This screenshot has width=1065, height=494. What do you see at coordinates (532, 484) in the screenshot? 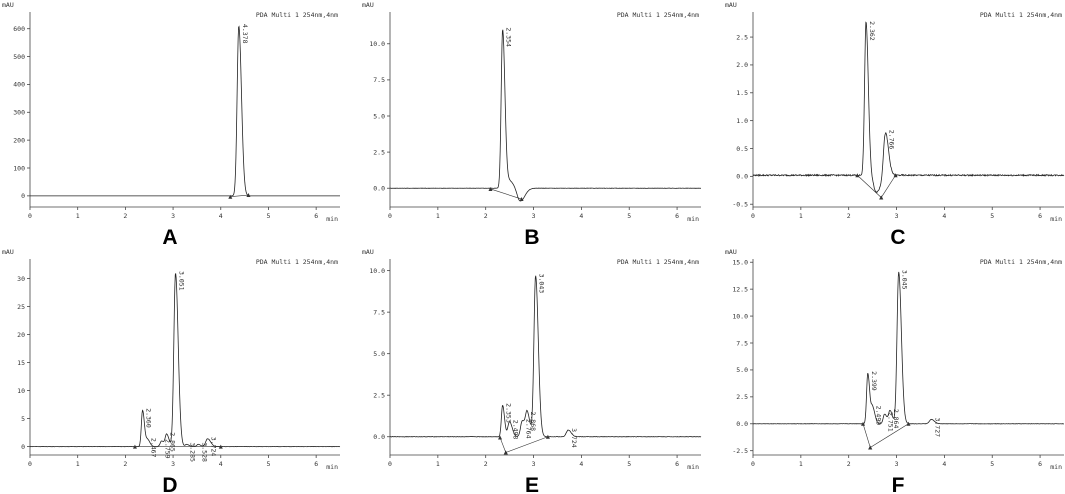
I see `panel-letter: E` at bounding box center [532, 484].